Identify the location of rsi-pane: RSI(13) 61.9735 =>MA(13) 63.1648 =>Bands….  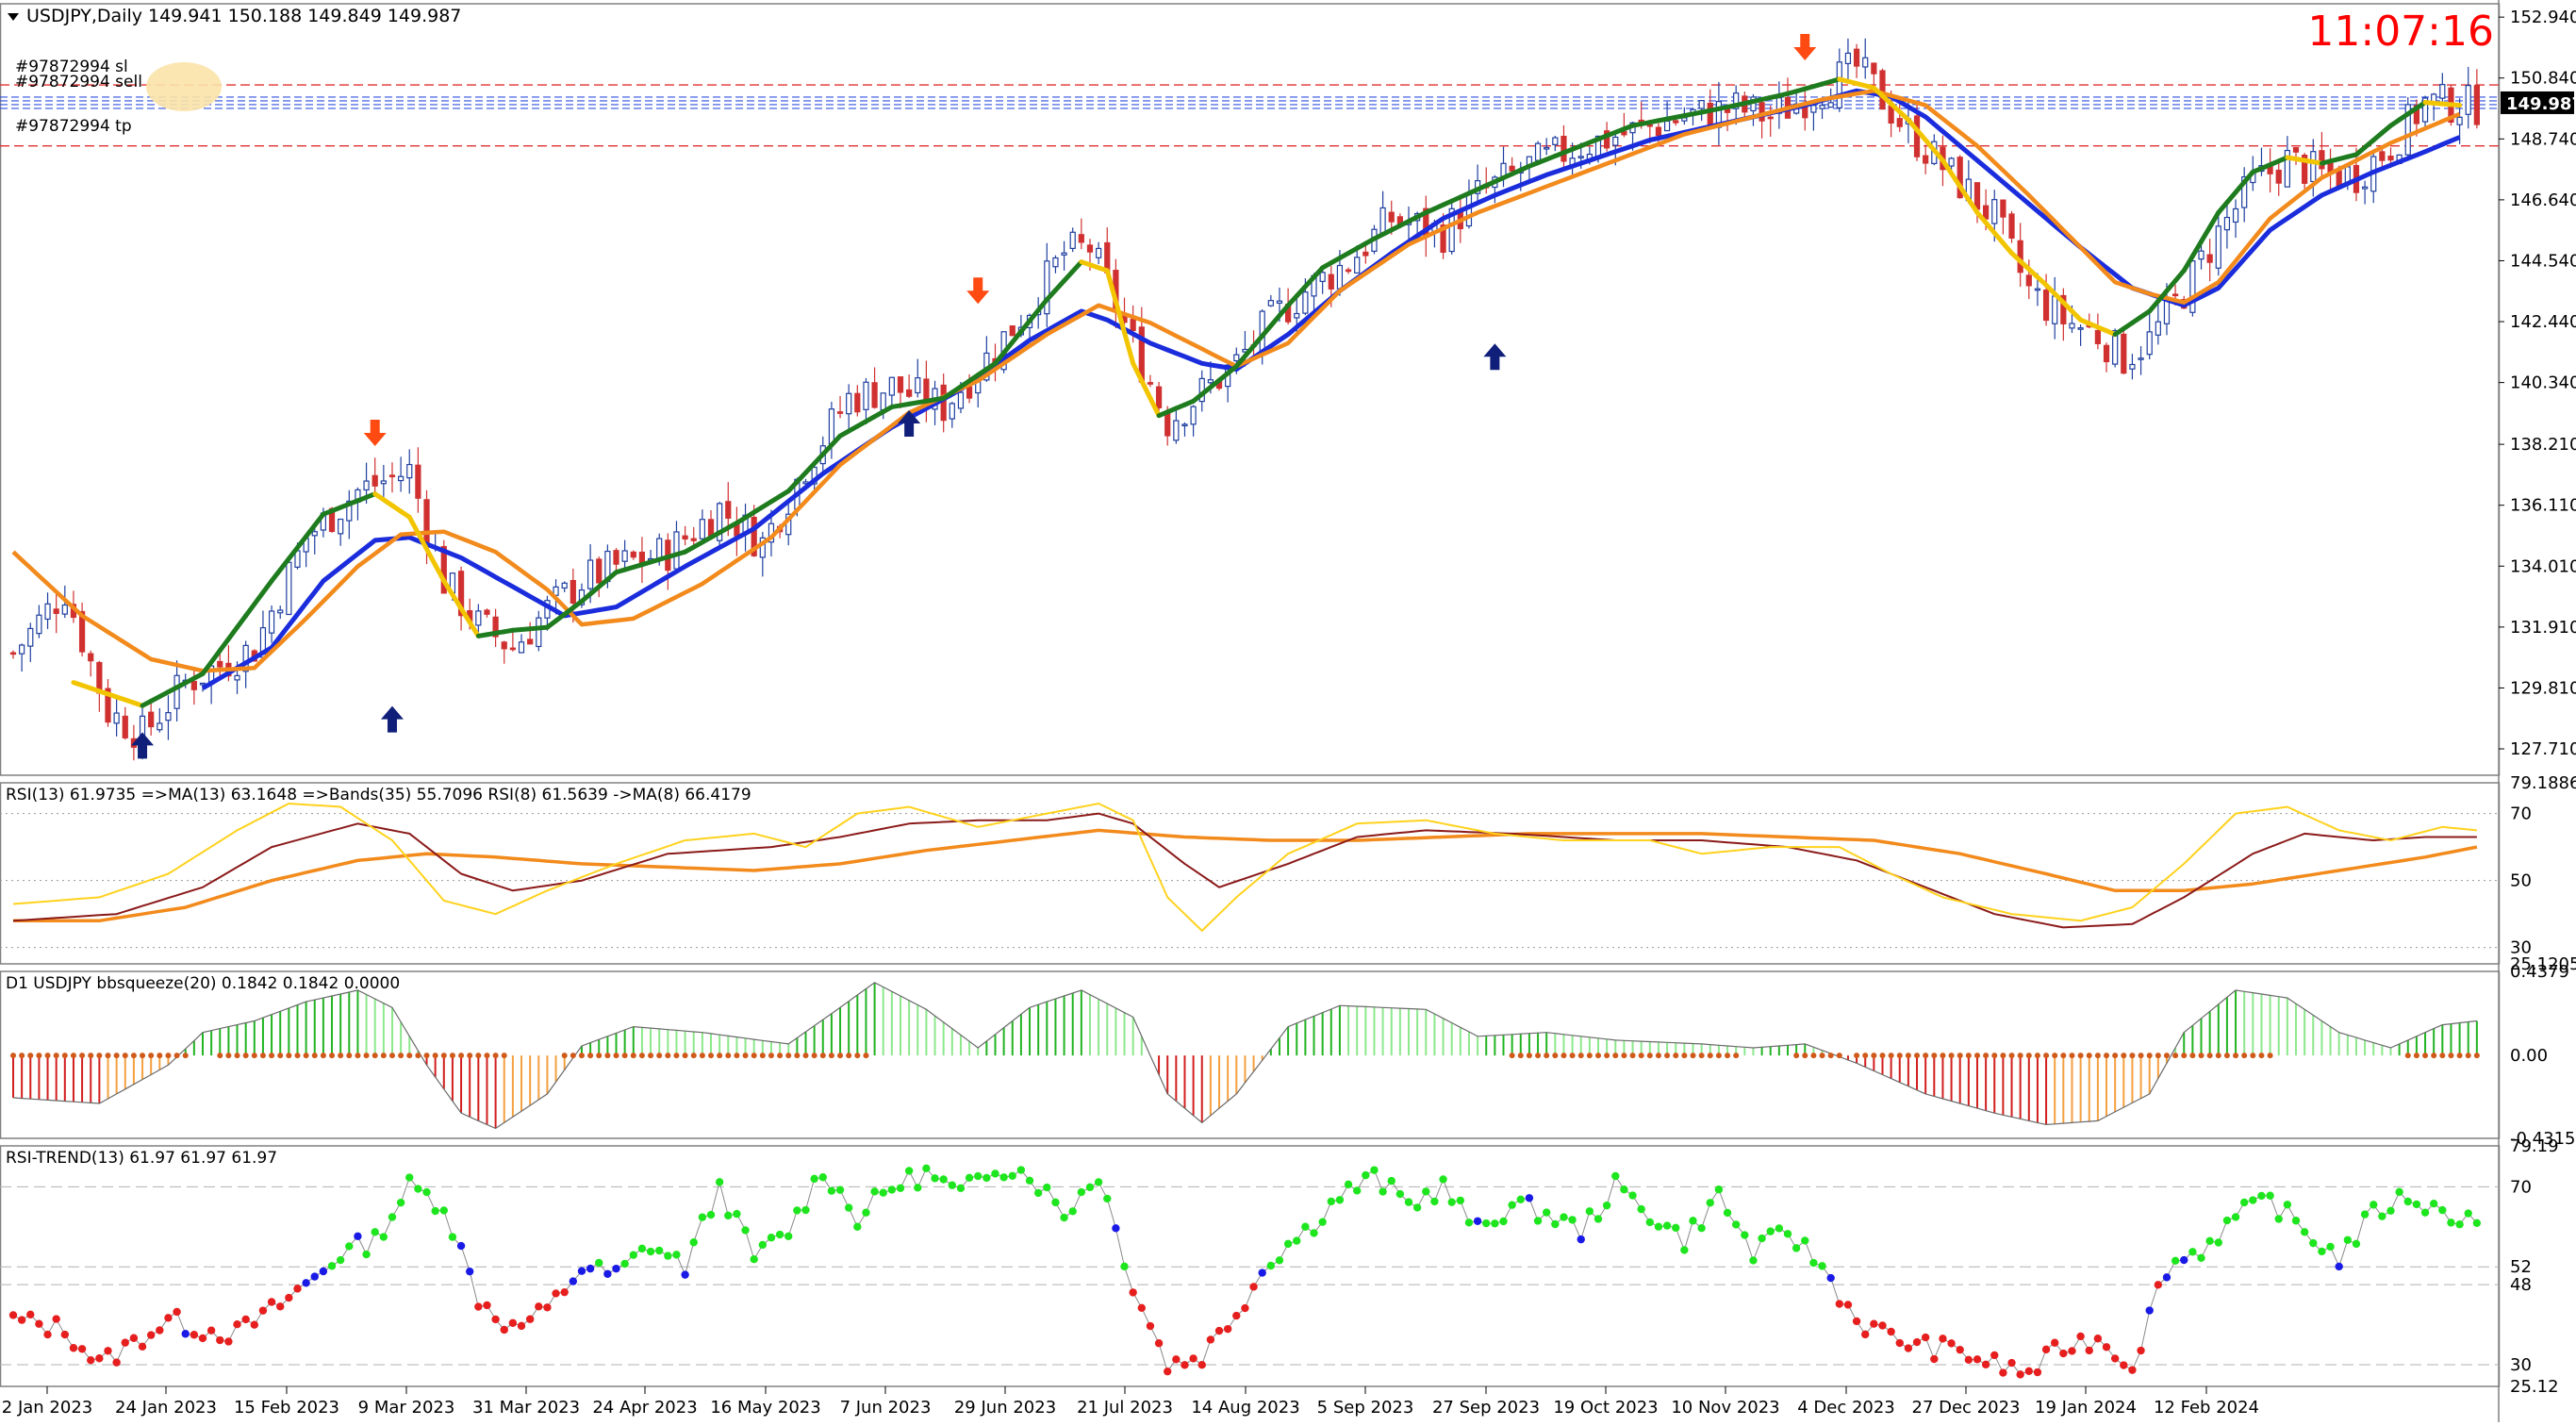
(1249, 867).